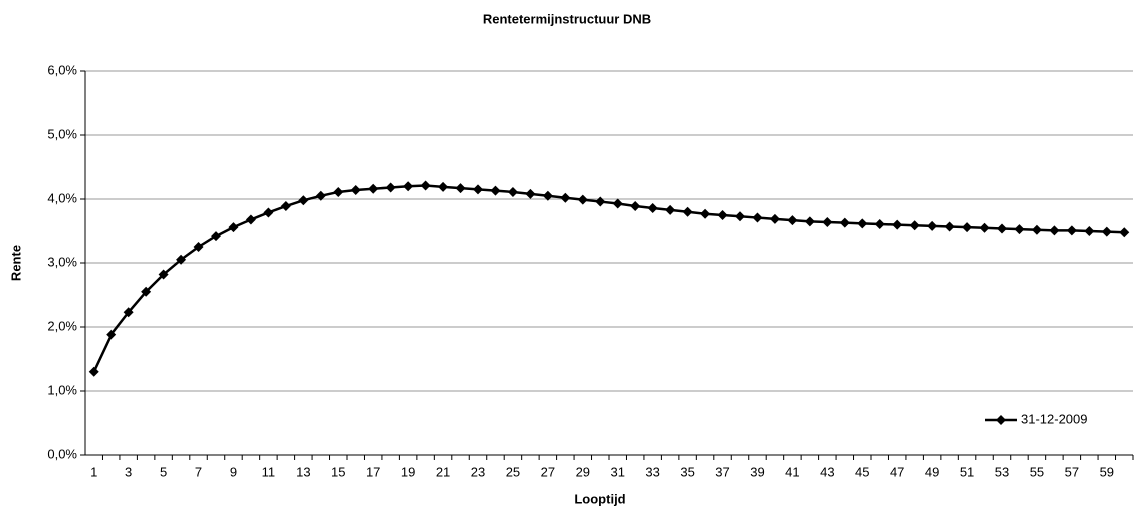  I want to click on y-tick-label: 0,0%, so click(62, 453).